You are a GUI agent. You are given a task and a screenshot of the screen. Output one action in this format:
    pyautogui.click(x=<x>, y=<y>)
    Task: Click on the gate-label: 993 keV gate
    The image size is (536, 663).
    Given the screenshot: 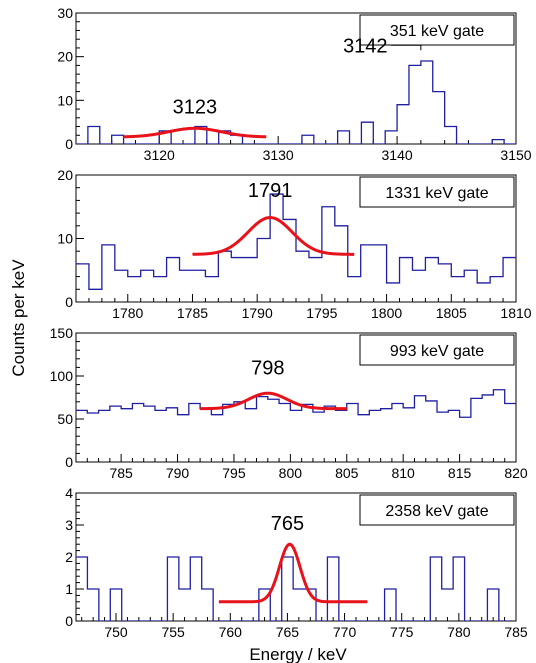 What is the action you would take?
    pyautogui.click(x=437, y=351)
    